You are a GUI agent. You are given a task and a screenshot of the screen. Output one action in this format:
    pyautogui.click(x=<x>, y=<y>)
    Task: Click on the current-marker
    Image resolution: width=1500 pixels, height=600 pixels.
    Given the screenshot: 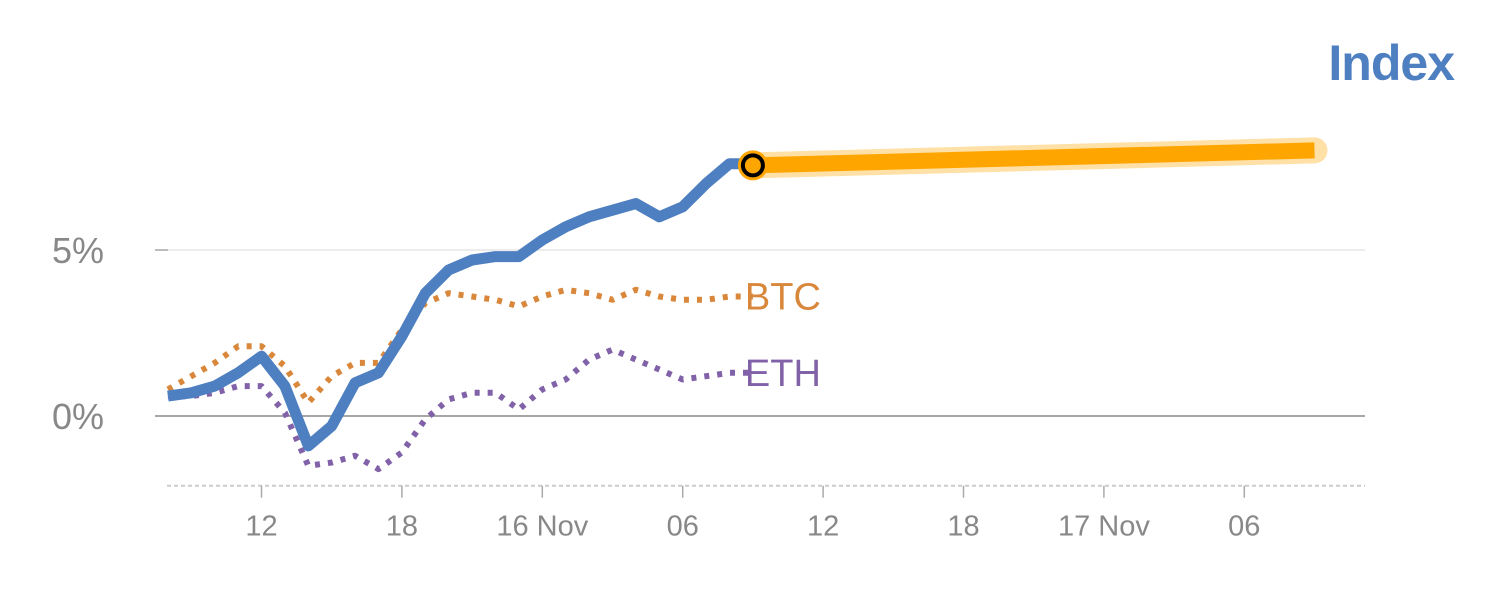 What is the action you would take?
    pyautogui.click(x=752, y=165)
    